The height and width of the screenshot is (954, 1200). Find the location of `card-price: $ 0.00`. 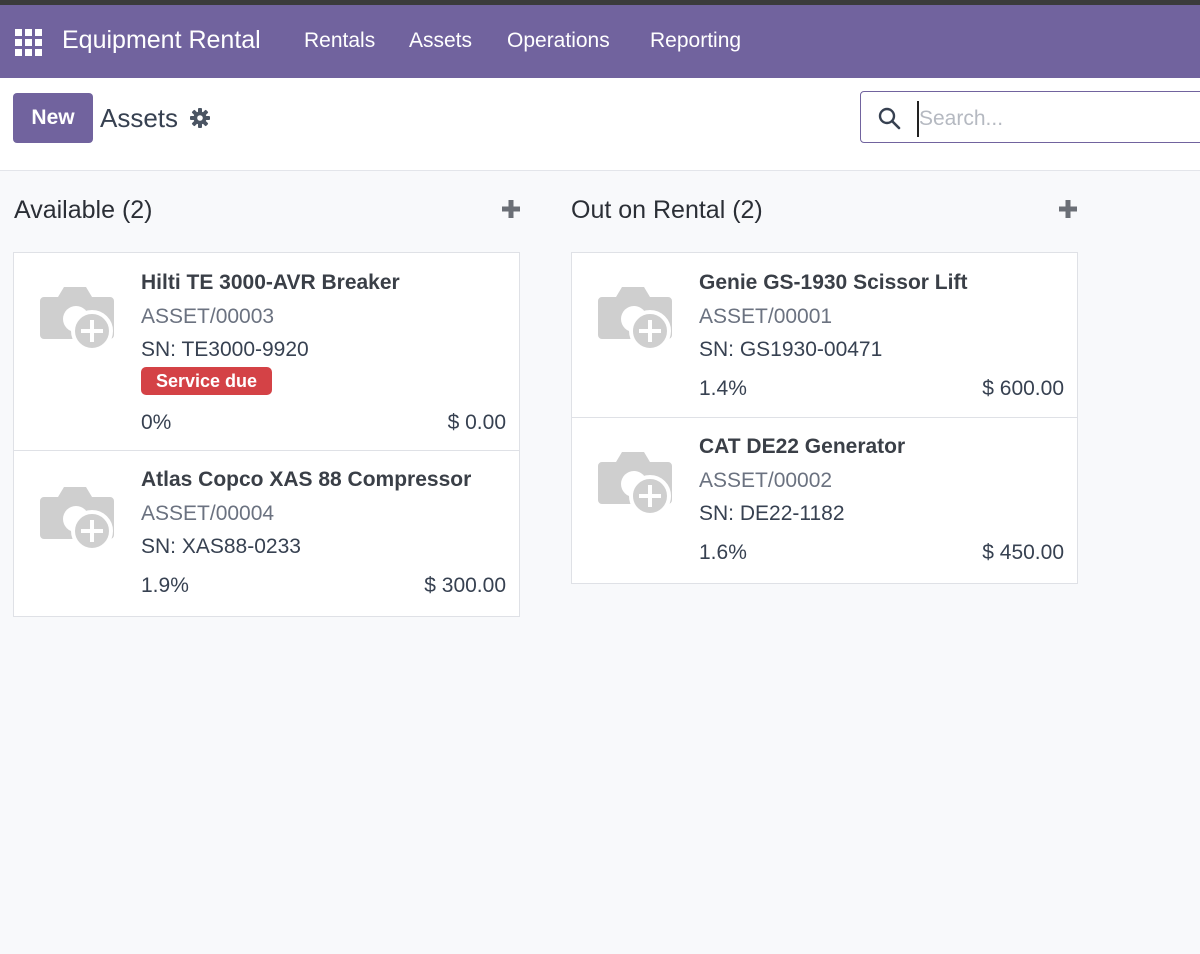

card-price: $ 0.00 is located at coordinates (476, 422).